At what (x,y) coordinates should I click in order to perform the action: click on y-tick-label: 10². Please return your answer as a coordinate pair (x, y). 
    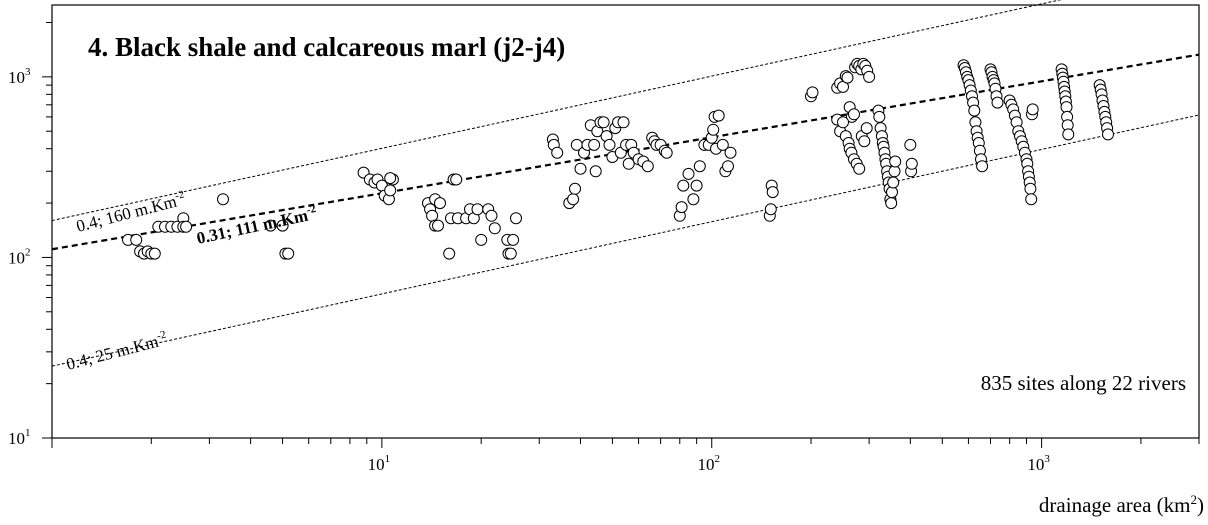
    Looking at the image, I should click on (19, 256).